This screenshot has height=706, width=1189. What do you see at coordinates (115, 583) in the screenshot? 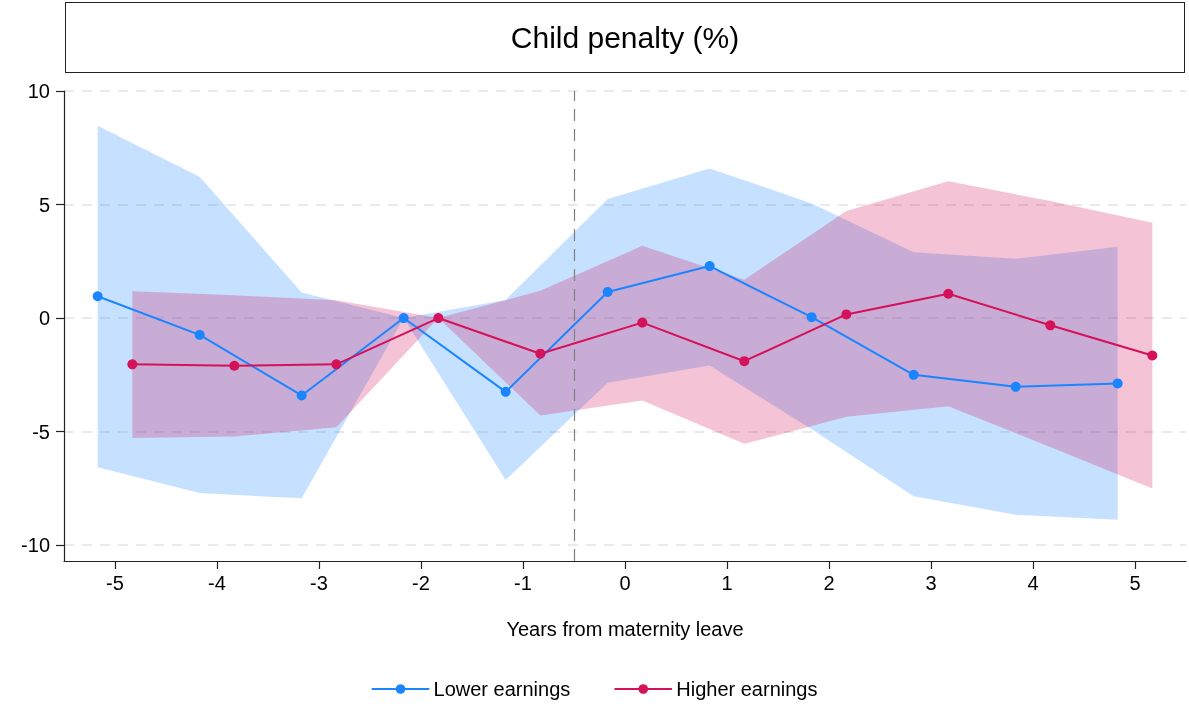
I see `x-tick-label: -5` at bounding box center [115, 583].